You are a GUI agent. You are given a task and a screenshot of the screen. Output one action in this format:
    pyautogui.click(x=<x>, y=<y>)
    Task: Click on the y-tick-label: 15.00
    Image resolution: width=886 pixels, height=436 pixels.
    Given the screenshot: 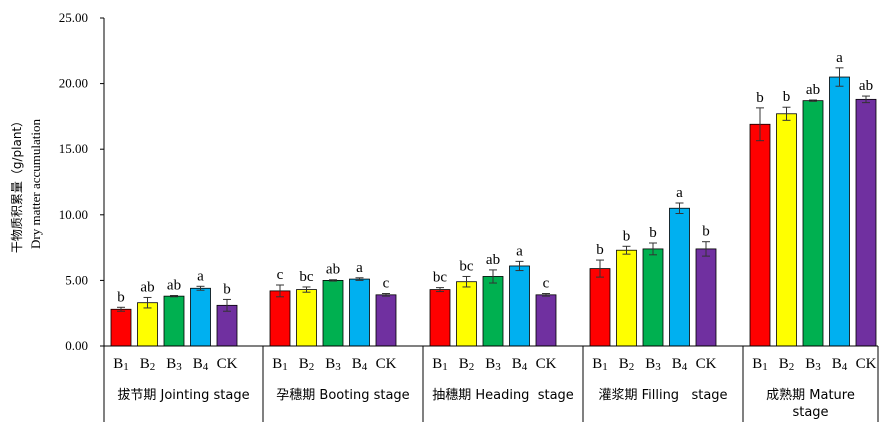 What is the action you would take?
    pyautogui.click(x=73, y=148)
    